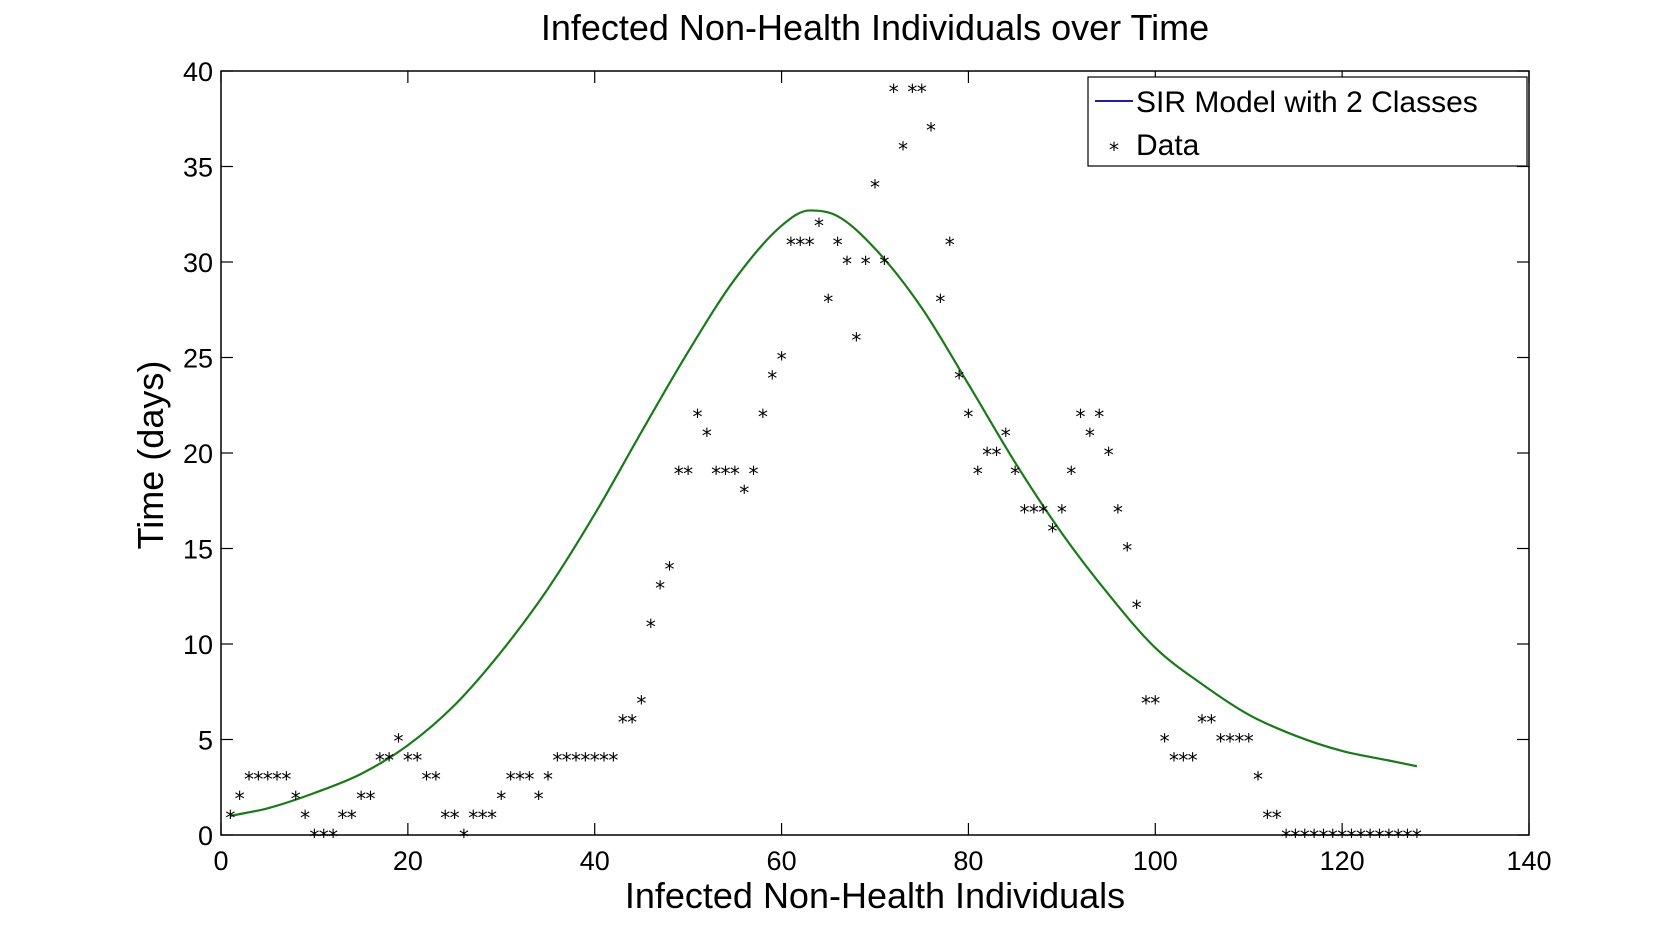 This screenshot has height=934, width=1680. Describe the element at coordinates (1155, 861) in the screenshot. I see `x-tick-label: 100` at that location.